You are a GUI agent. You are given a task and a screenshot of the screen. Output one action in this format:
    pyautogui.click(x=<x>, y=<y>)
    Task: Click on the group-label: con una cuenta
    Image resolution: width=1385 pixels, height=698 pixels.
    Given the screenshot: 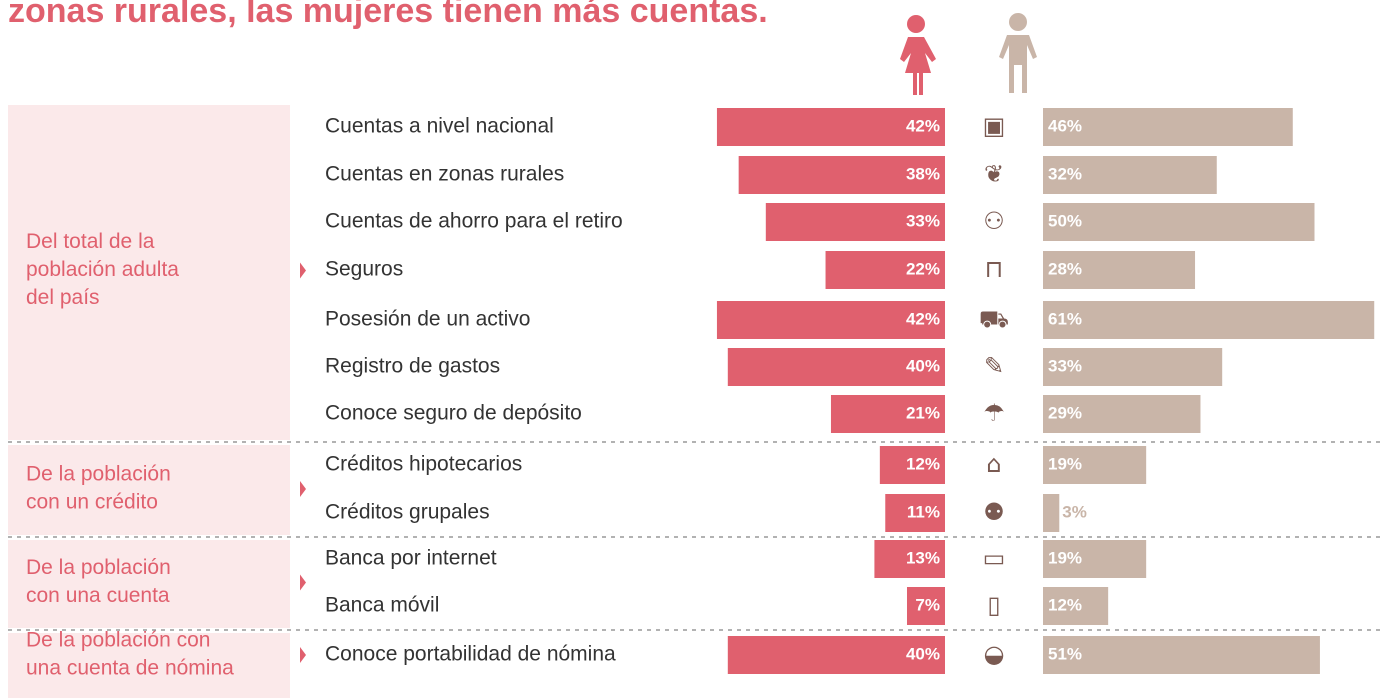 What is the action you would take?
    pyautogui.click(x=98, y=595)
    